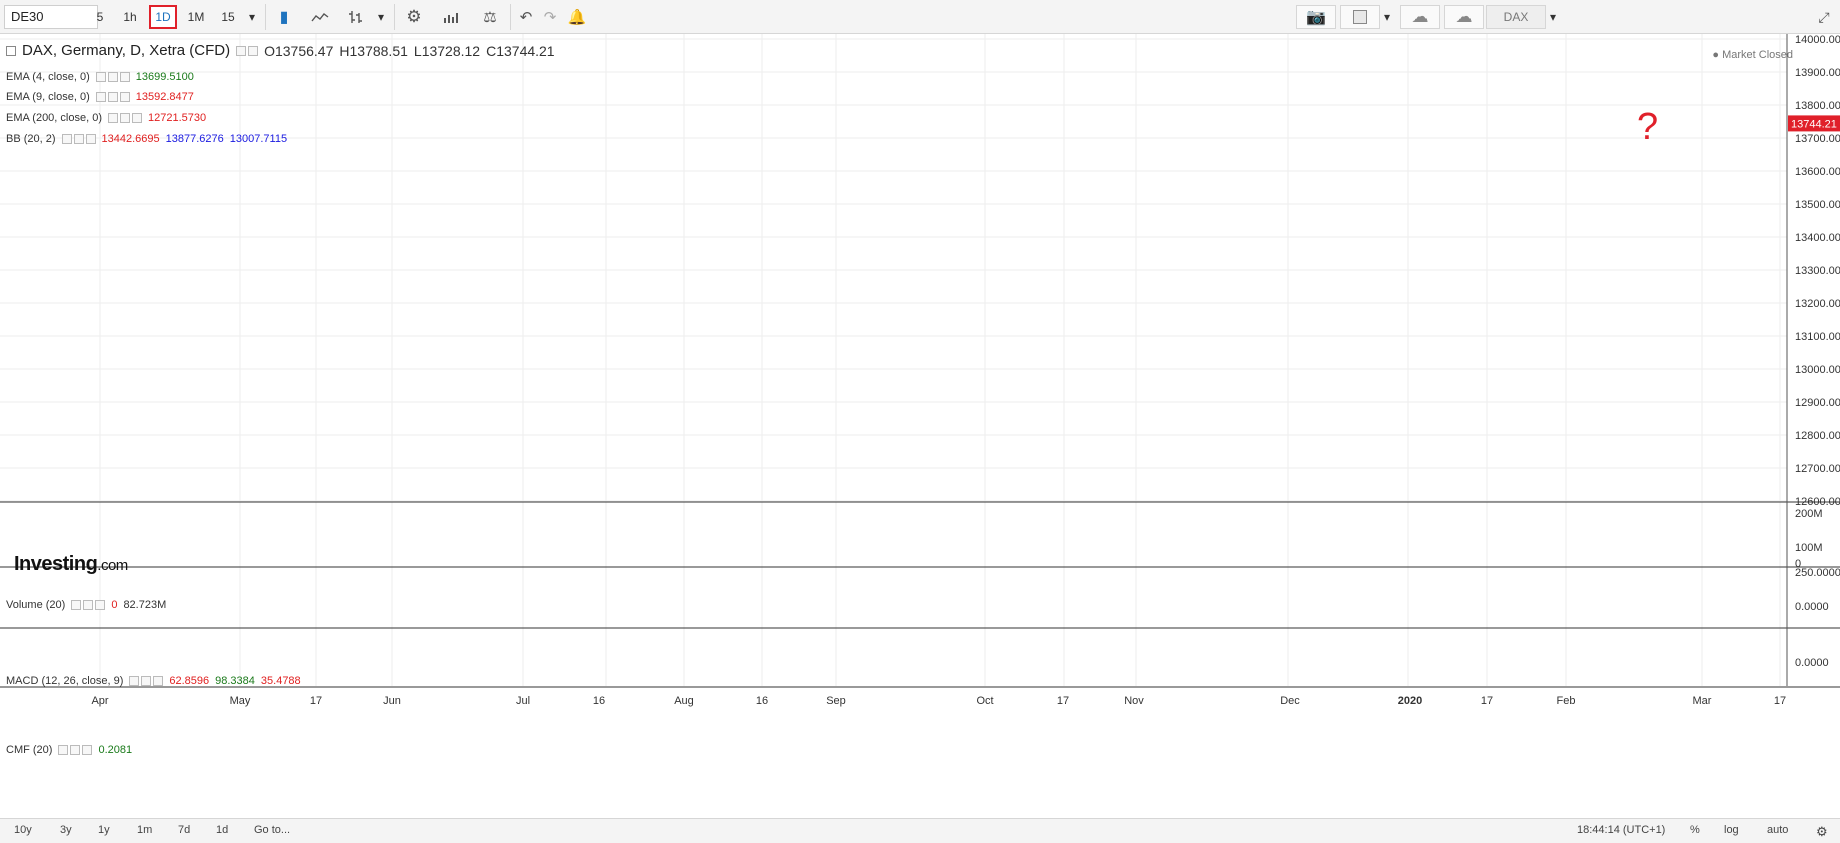  Describe the element at coordinates (414, 16) in the screenshot. I see `gear-icon: ⚙` at that location.